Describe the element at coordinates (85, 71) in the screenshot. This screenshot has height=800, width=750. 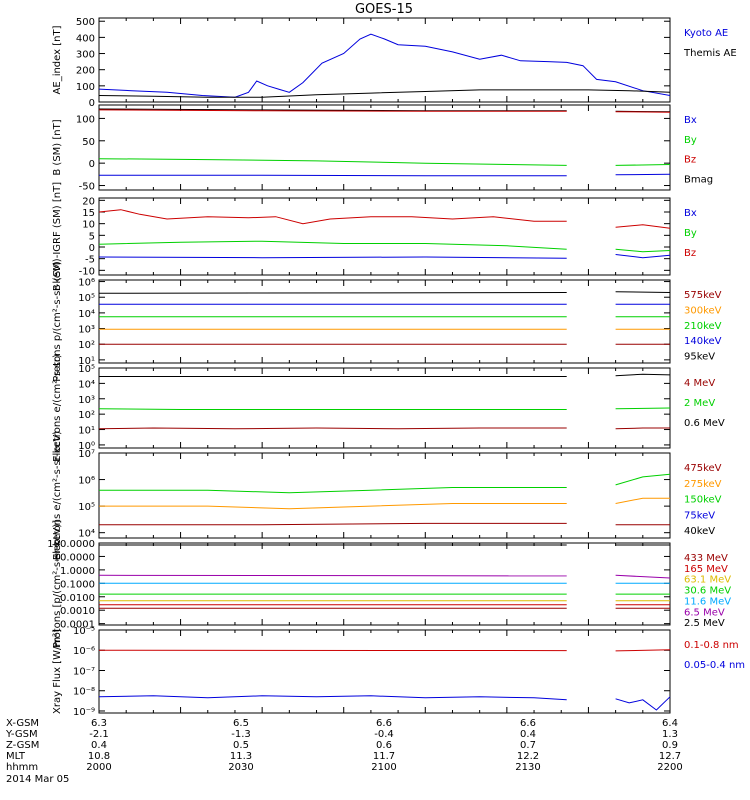
I see `y-tick-label: 200` at that location.